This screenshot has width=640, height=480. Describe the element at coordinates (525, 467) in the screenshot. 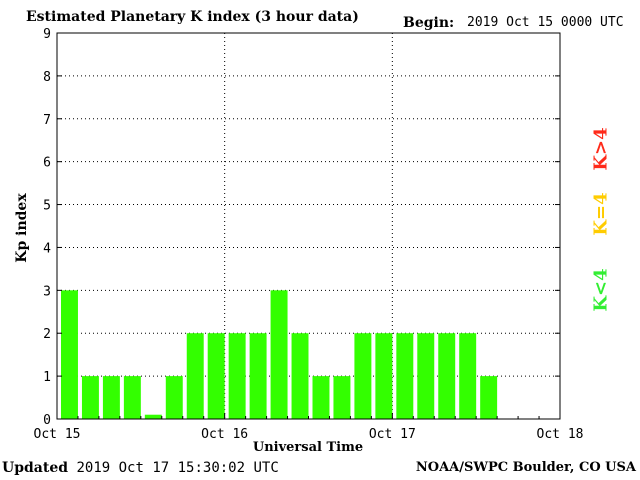

I see `credit-text: NOAA/SWPC Boulder, CO USA` at that location.